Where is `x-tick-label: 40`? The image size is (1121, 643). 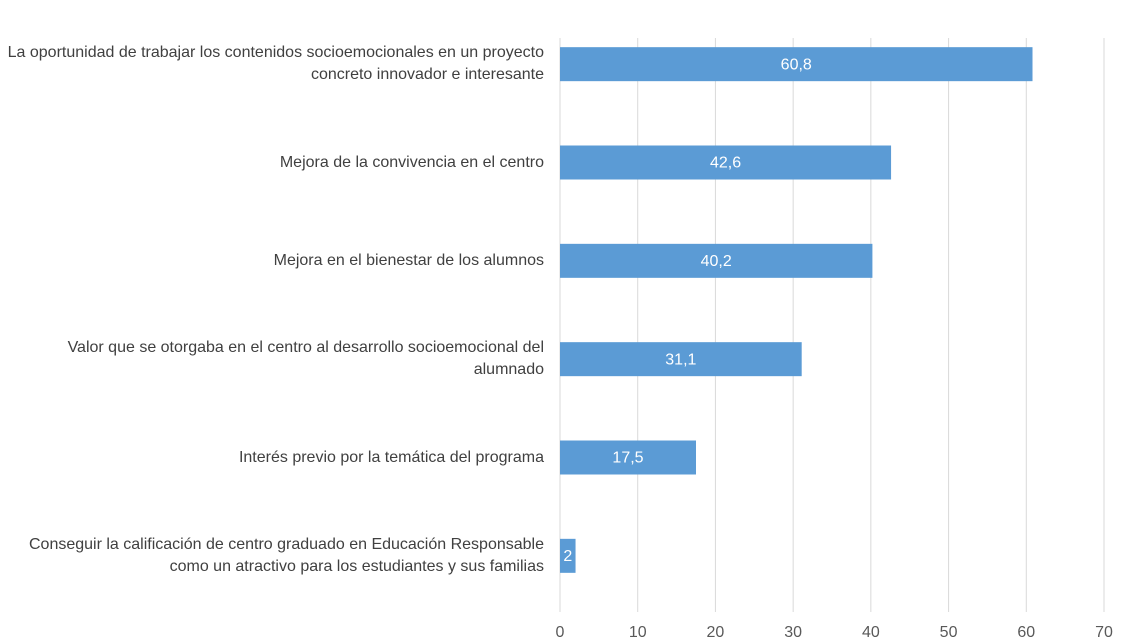 x-tick-label: 40 is located at coordinates (871, 632).